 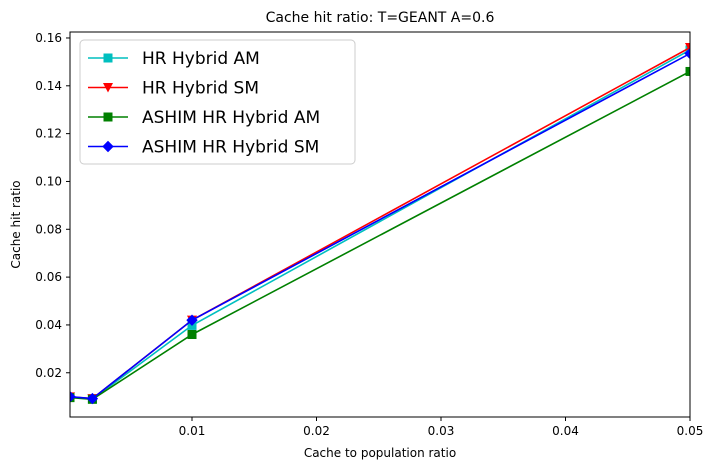 I want to click on legend-label: HR Hybrid SM, so click(x=200, y=89).